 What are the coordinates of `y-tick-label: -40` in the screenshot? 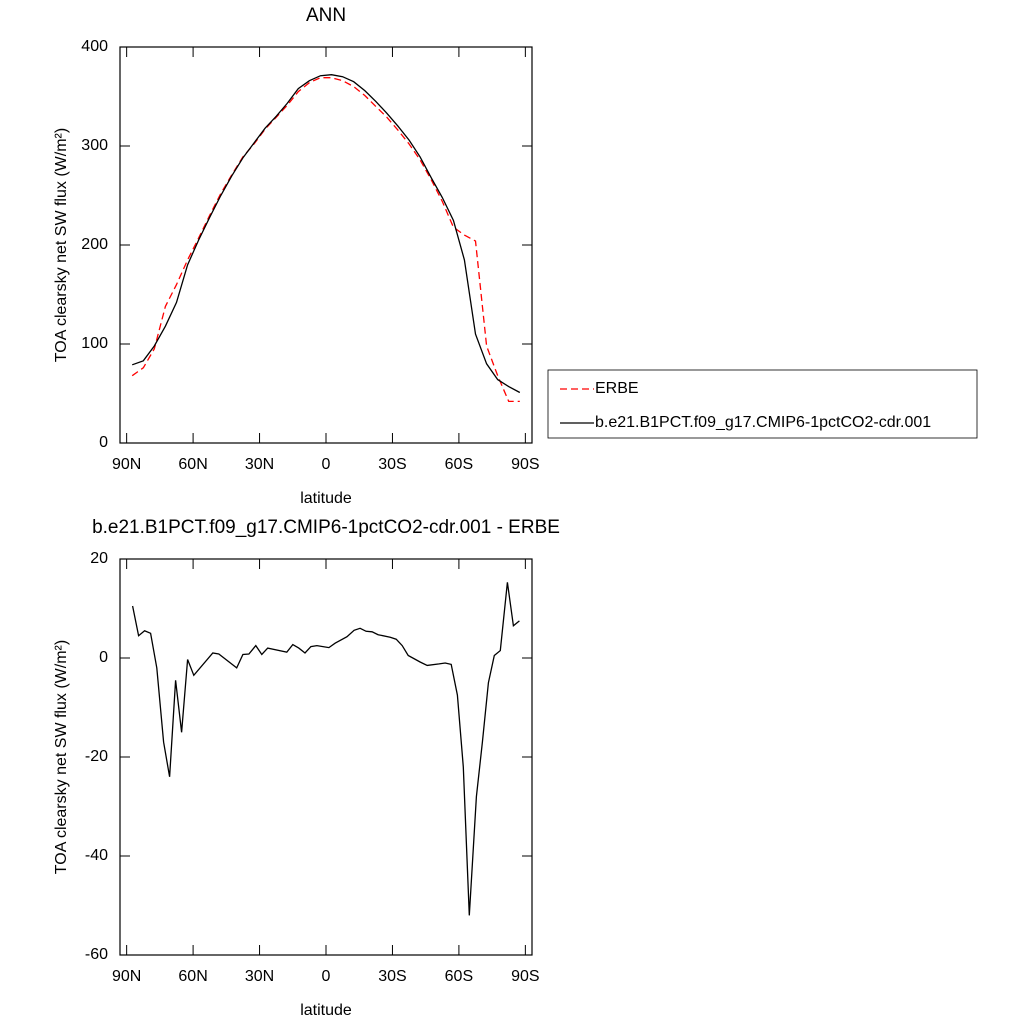 It's located at (96, 855).